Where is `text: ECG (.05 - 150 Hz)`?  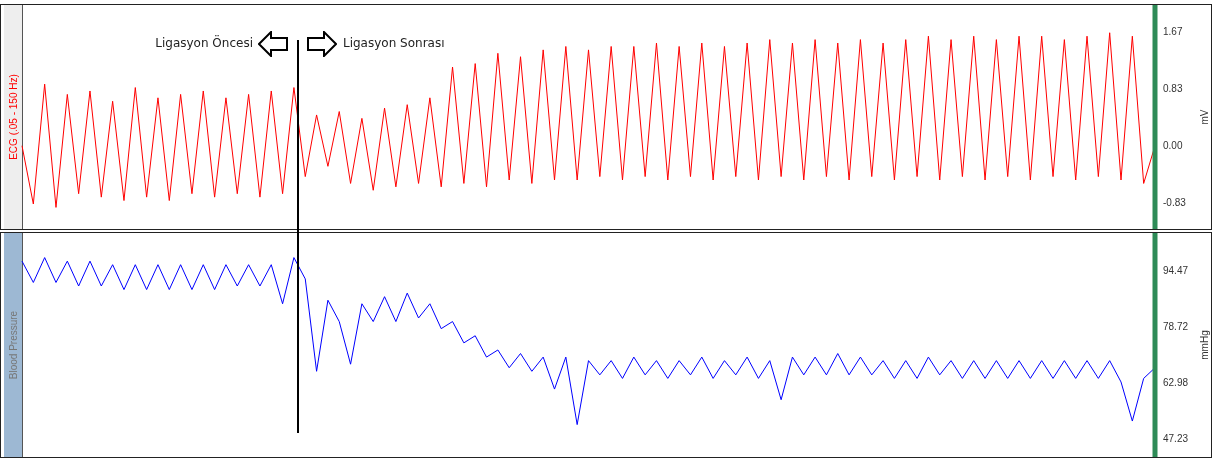 text: ECG (.05 - 150 Hz) is located at coordinates (13, 117).